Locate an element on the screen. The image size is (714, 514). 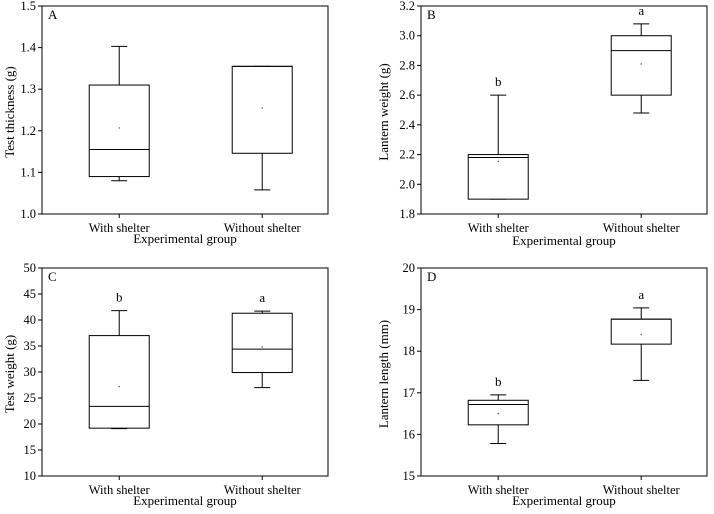
panel-c-y-axis-label: Test weight (g) is located at coordinates (9, 374).